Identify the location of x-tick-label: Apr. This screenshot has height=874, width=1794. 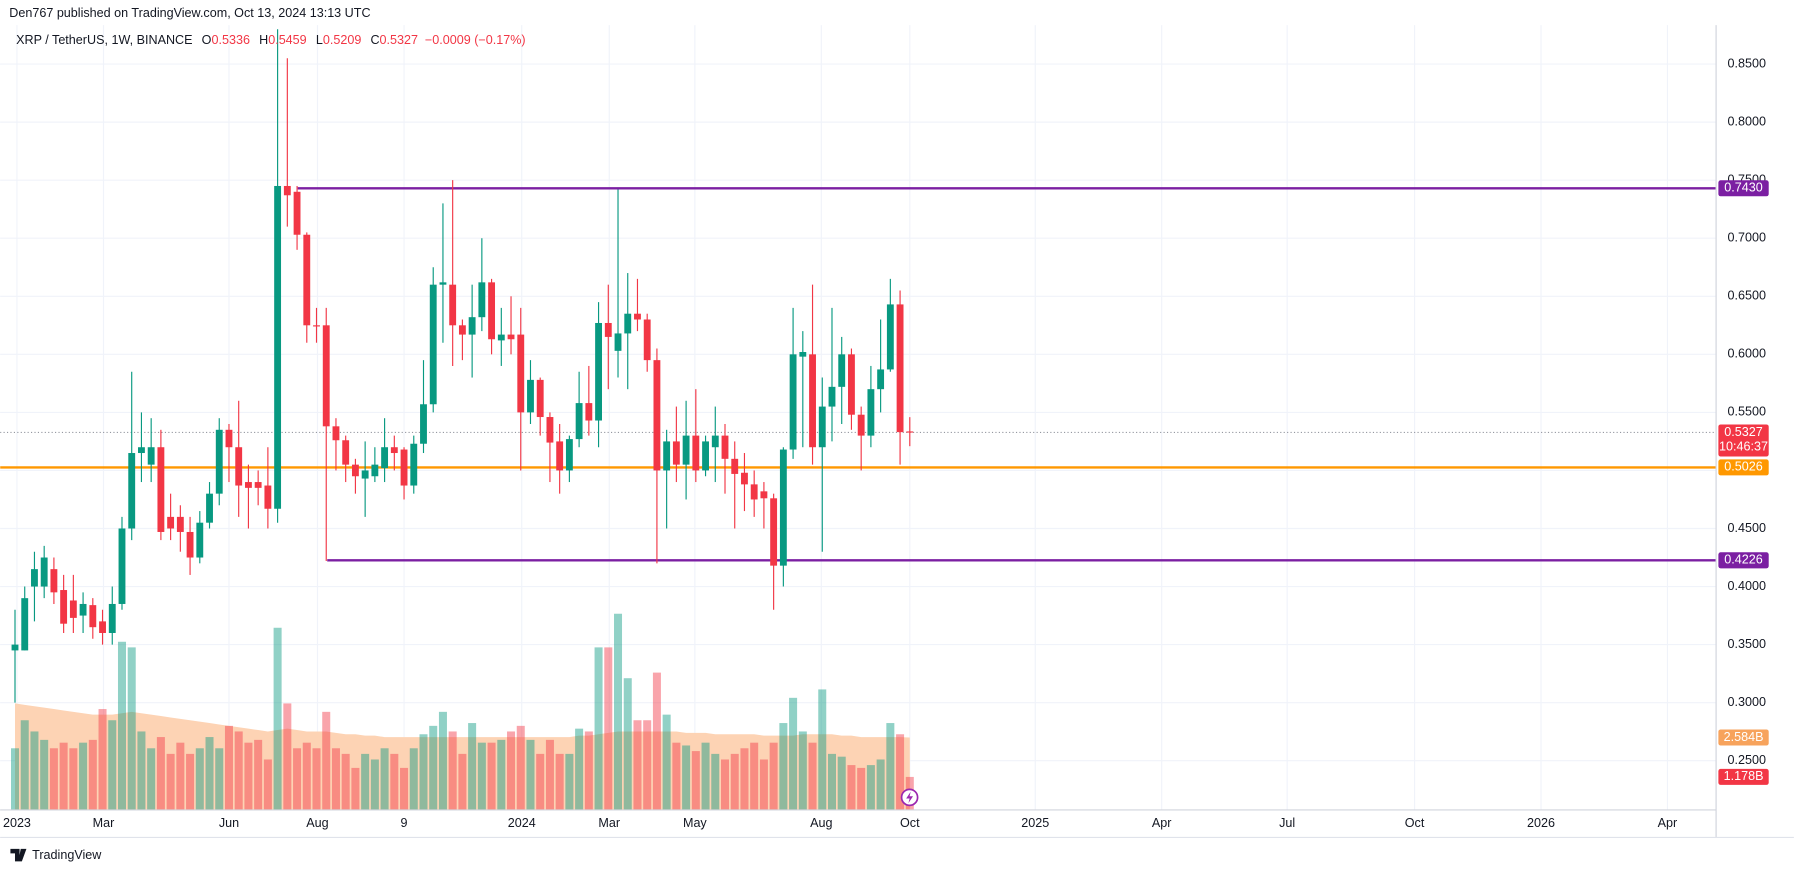
(1162, 823).